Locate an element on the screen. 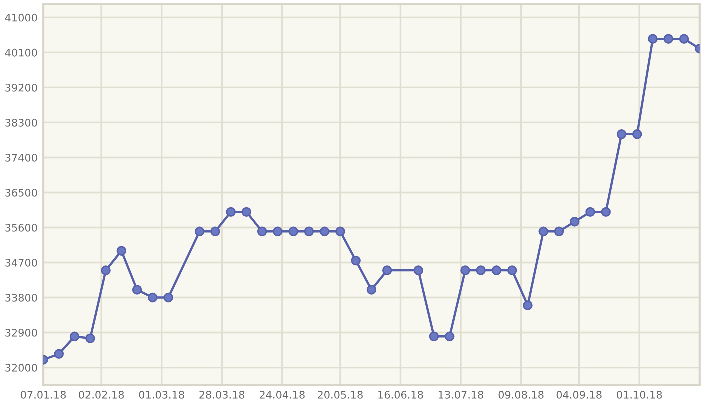  y-tick-label: 40100 is located at coordinates (21, 52).